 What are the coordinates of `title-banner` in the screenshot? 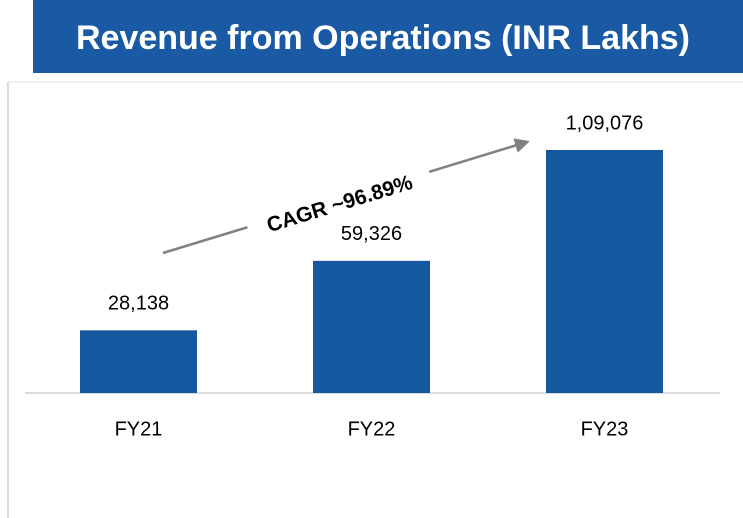 It's located at (388, 36).